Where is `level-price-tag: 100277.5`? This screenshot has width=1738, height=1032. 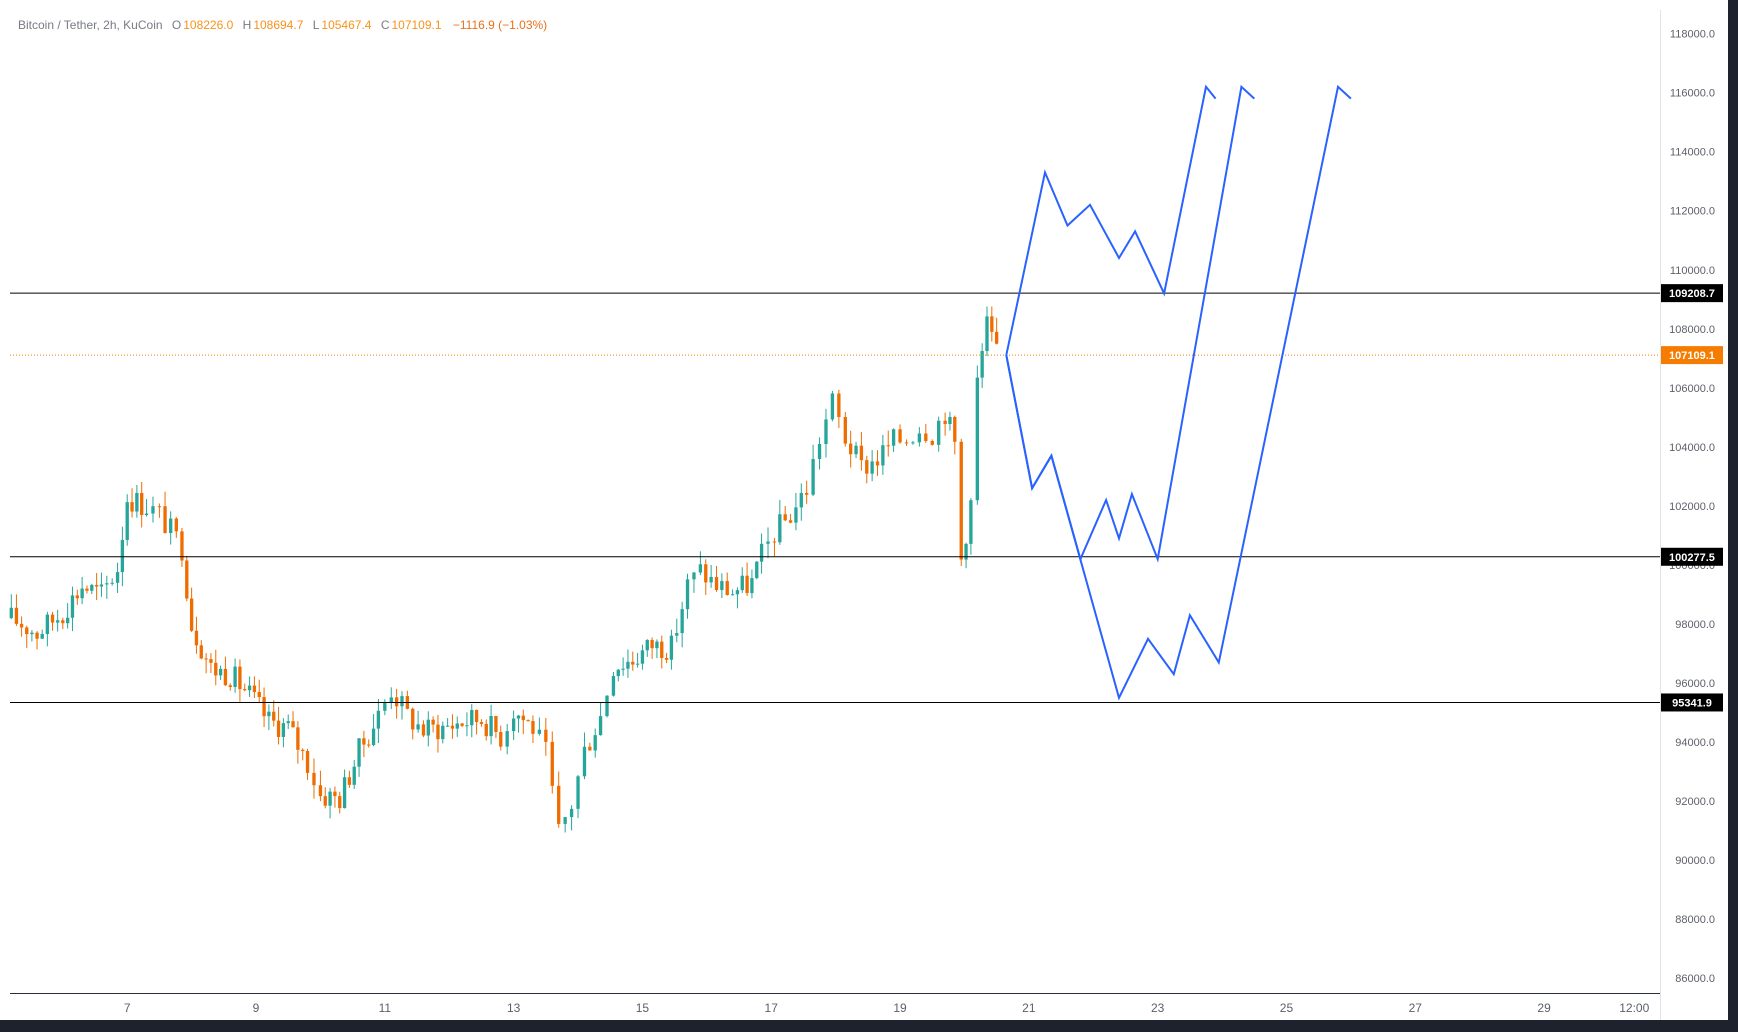
level-price-tag: 100277.5 is located at coordinates (1692, 558).